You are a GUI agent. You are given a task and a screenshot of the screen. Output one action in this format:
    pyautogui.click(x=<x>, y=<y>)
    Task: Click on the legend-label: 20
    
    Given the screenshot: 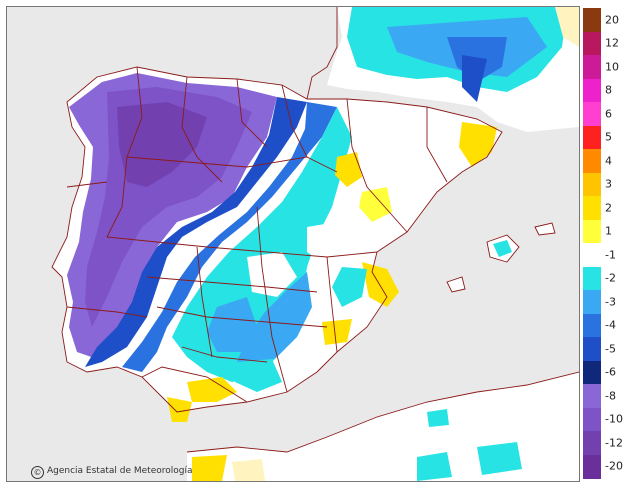 What is the action you would take?
    pyautogui.click(x=612, y=20)
    